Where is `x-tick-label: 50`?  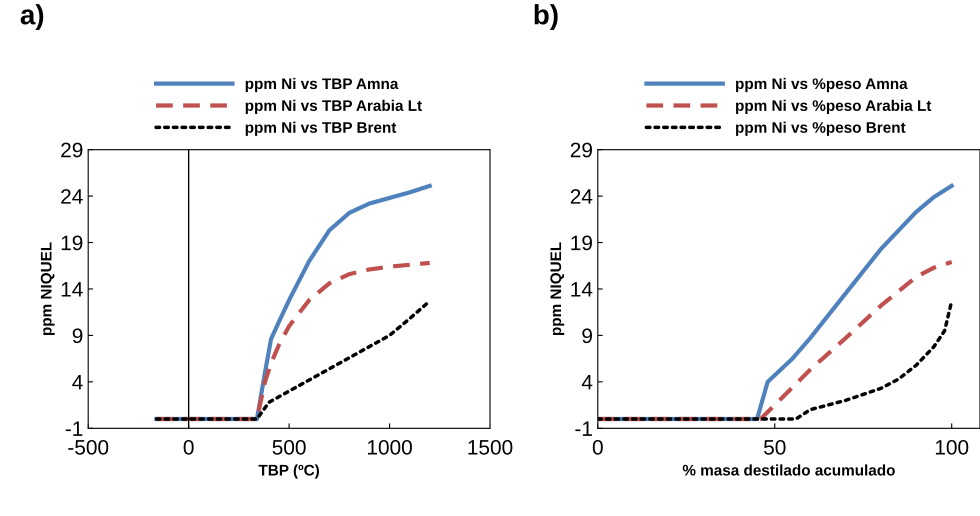
x-tick-label: 50 is located at coordinates (775, 447).